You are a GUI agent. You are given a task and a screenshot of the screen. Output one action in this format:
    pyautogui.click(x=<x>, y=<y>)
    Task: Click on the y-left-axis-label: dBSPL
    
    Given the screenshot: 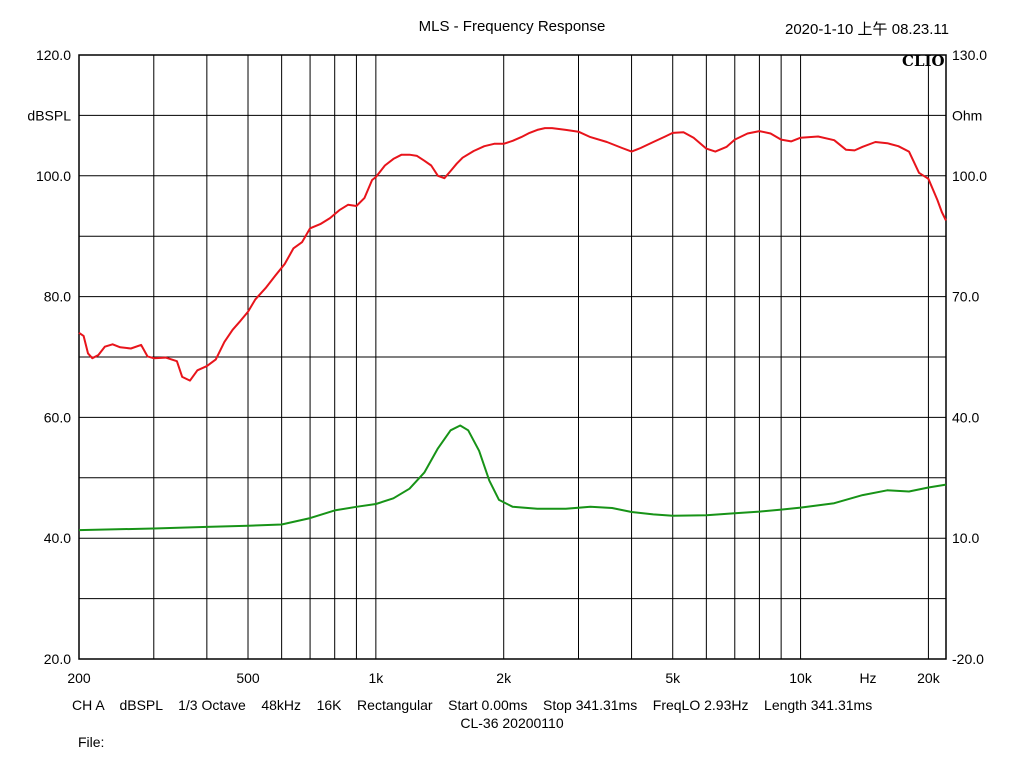 What is the action you would take?
    pyautogui.click(x=49, y=115)
    